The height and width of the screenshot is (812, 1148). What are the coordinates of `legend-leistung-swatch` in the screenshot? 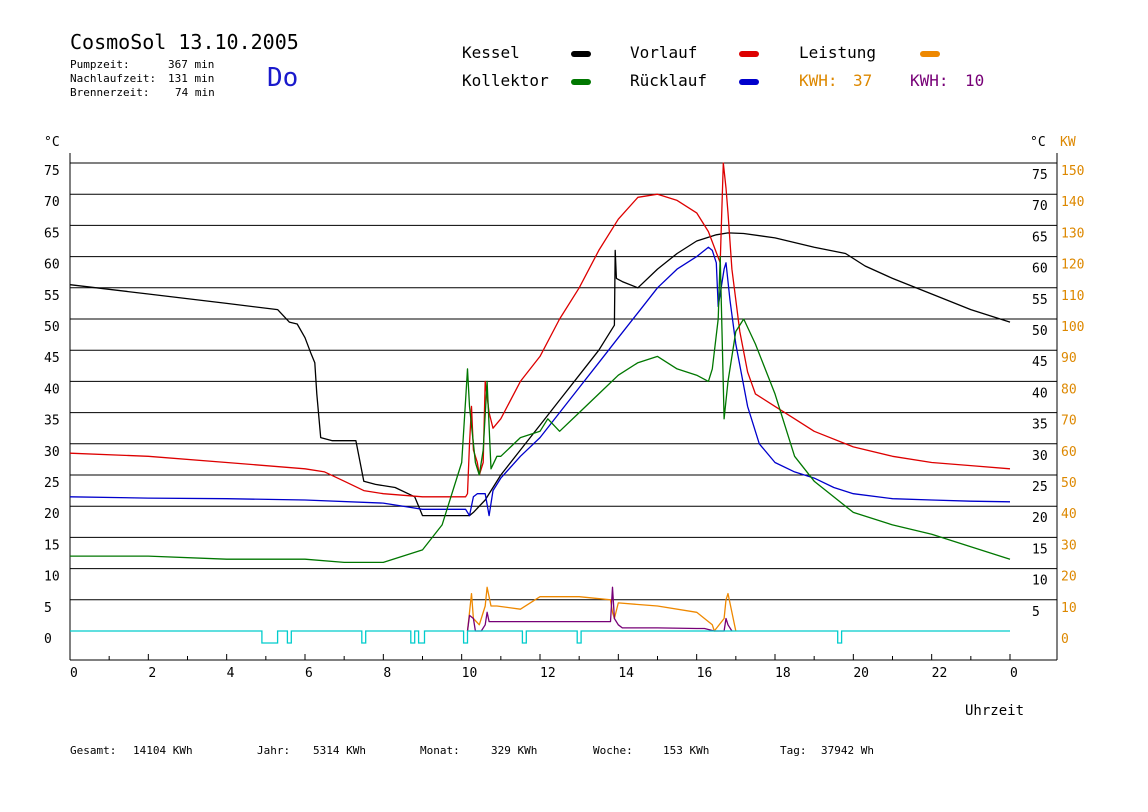 It's located at (930, 54).